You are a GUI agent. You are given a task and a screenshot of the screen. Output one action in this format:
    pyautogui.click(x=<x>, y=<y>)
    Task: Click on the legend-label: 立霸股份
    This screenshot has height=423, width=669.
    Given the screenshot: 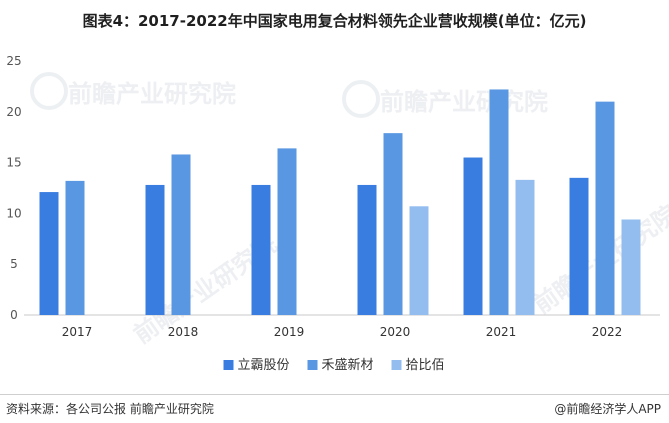 What is the action you would take?
    pyautogui.click(x=264, y=365)
    